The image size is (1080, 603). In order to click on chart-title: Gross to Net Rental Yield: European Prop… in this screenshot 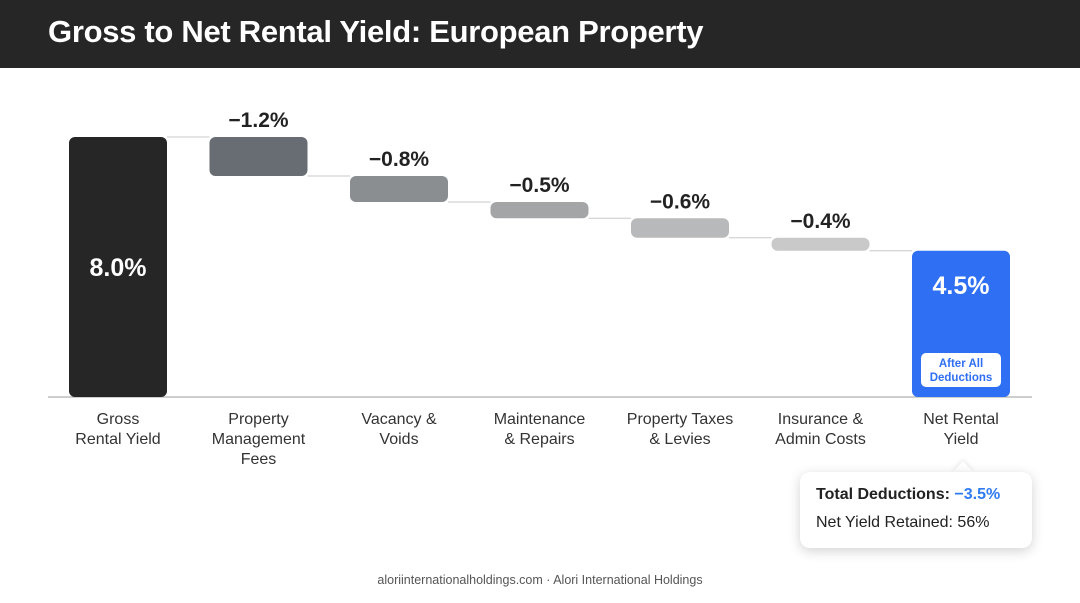, I will do `click(376, 31)`.